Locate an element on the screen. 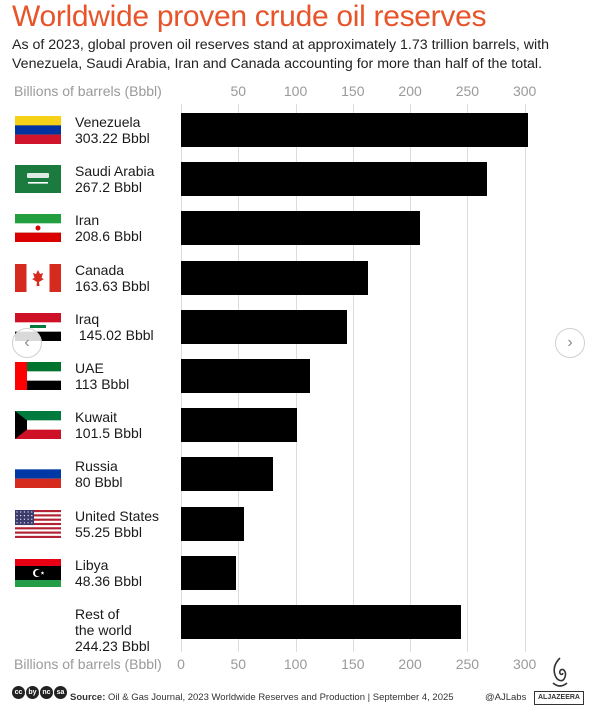 The width and height of the screenshot is (598, 716). iran-flag-icon is located at coordinates (38, 228).